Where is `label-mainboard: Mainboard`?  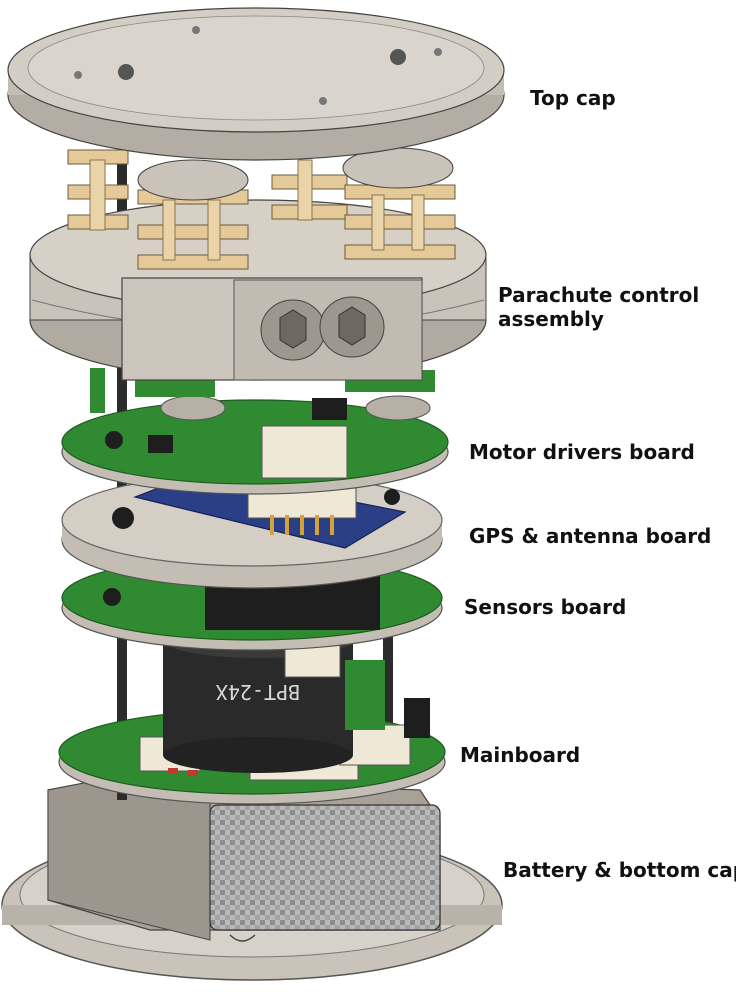
label-mainboard: Mainboard is located at coordinates (520, 755).